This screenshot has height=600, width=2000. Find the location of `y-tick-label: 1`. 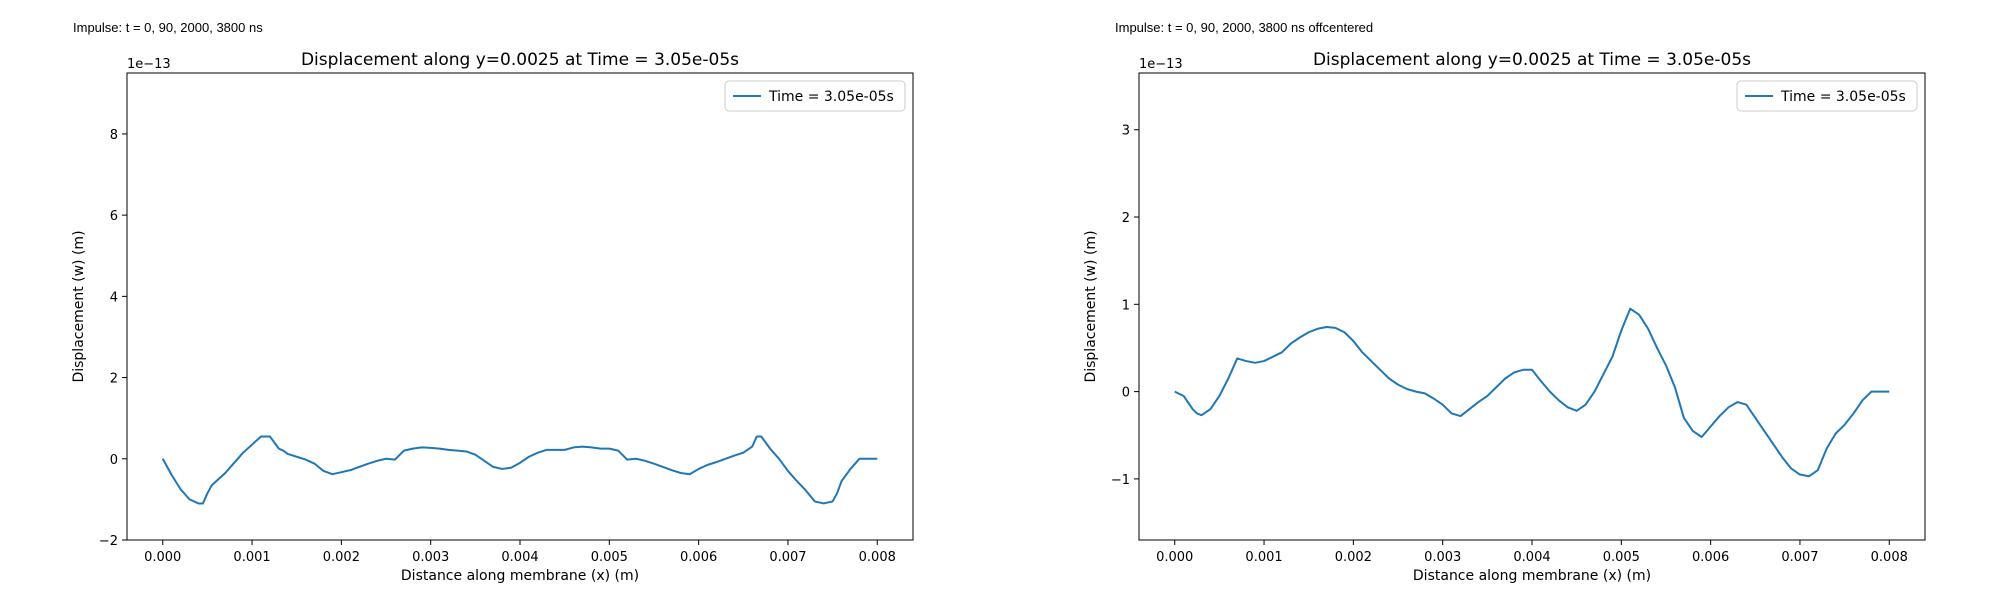

y-tick-label: 1 is located at coordinates (1126, 305).